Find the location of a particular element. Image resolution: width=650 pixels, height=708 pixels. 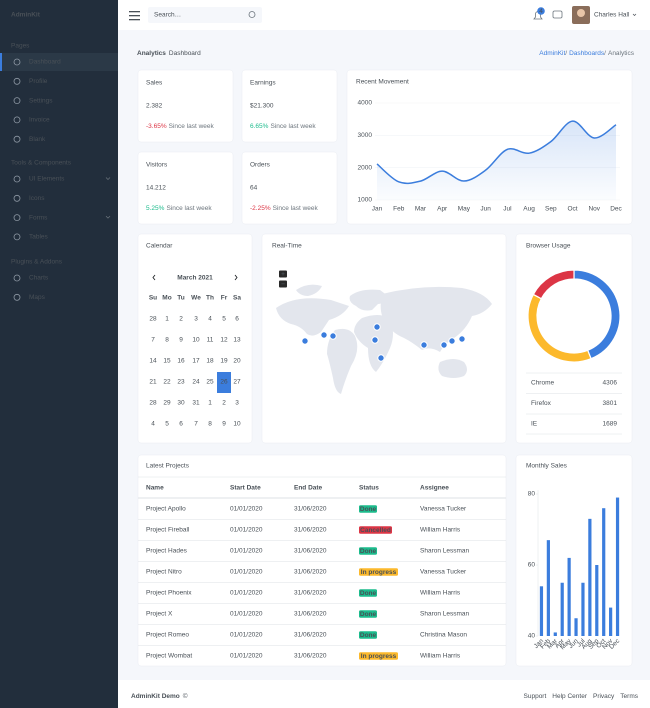

day: 15 is located at coordinates (167, 361).